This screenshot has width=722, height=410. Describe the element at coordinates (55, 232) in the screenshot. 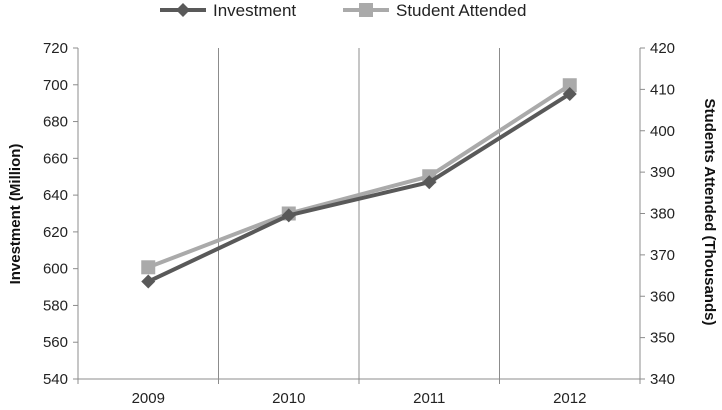

I see `left-tick-label: 620` at that location.